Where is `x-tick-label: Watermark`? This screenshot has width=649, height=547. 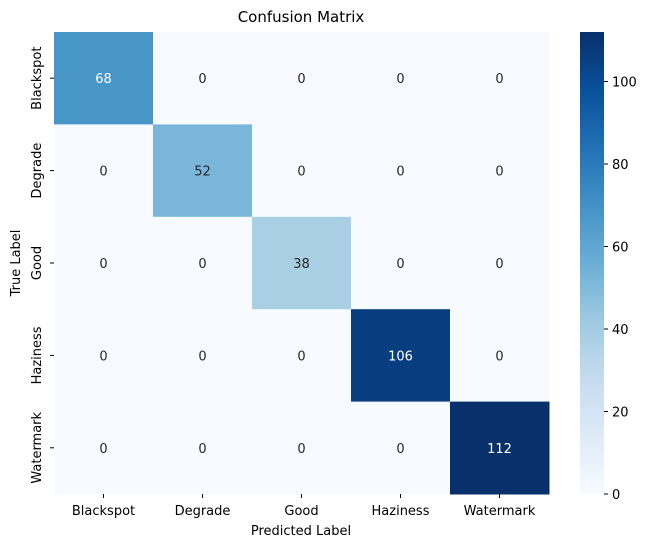
x-tick-label: Watermark is located at coordinates (500, 511).